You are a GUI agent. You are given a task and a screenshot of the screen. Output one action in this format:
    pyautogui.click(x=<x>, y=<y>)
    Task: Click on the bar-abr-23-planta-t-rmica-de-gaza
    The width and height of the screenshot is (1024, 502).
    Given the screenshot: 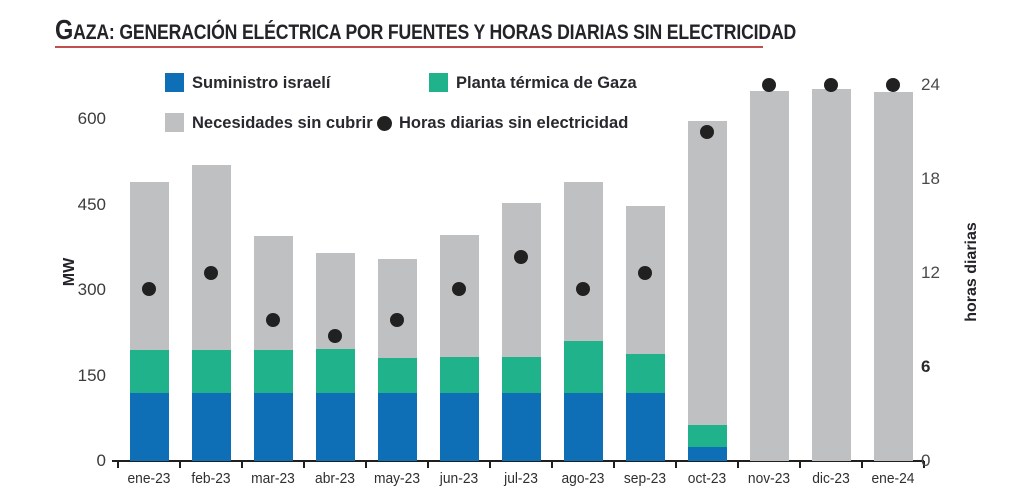 What is the action you would take?
    pyautogui.click(x=335, y=371)
    